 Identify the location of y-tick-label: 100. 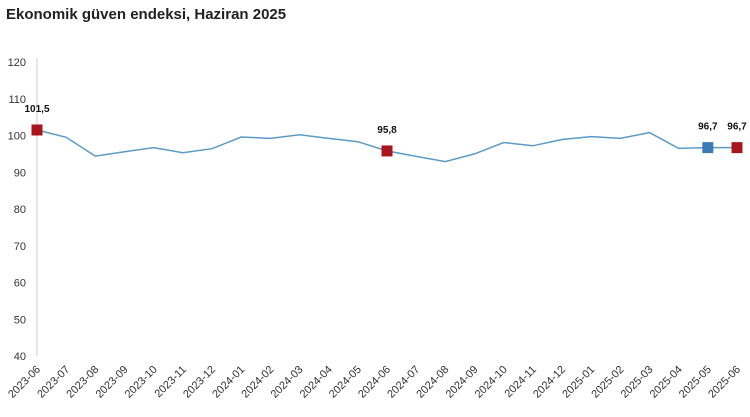
(17, 137).